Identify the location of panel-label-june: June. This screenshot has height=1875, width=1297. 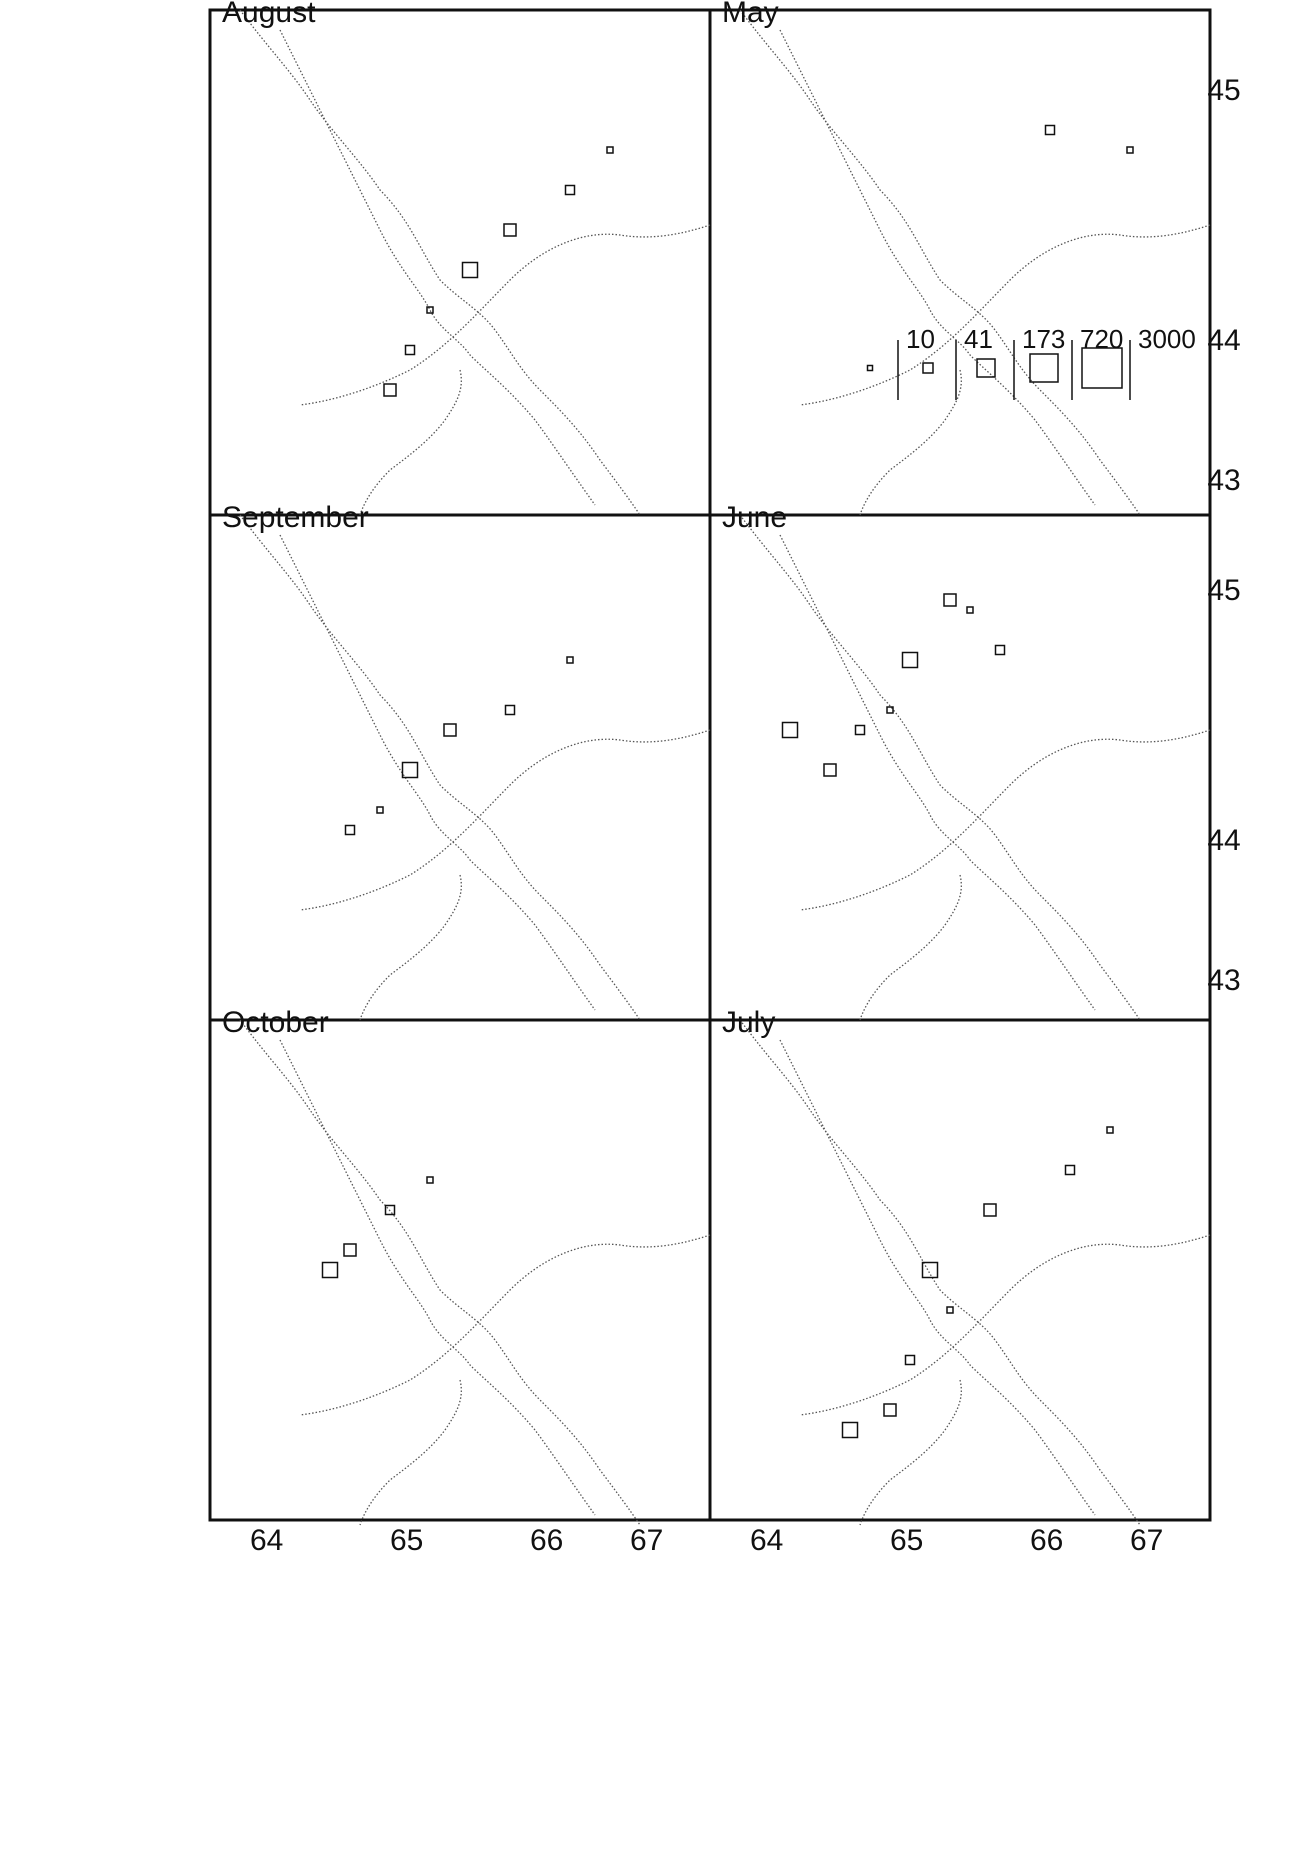
(754, 517).